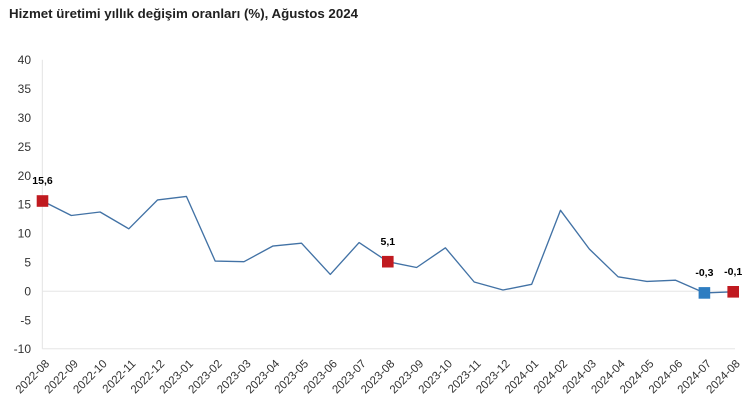  What do you see at coordinates (42, 181) in the screenshot?
I see `svg-text: 15,6` at bounding box center [42, 181].